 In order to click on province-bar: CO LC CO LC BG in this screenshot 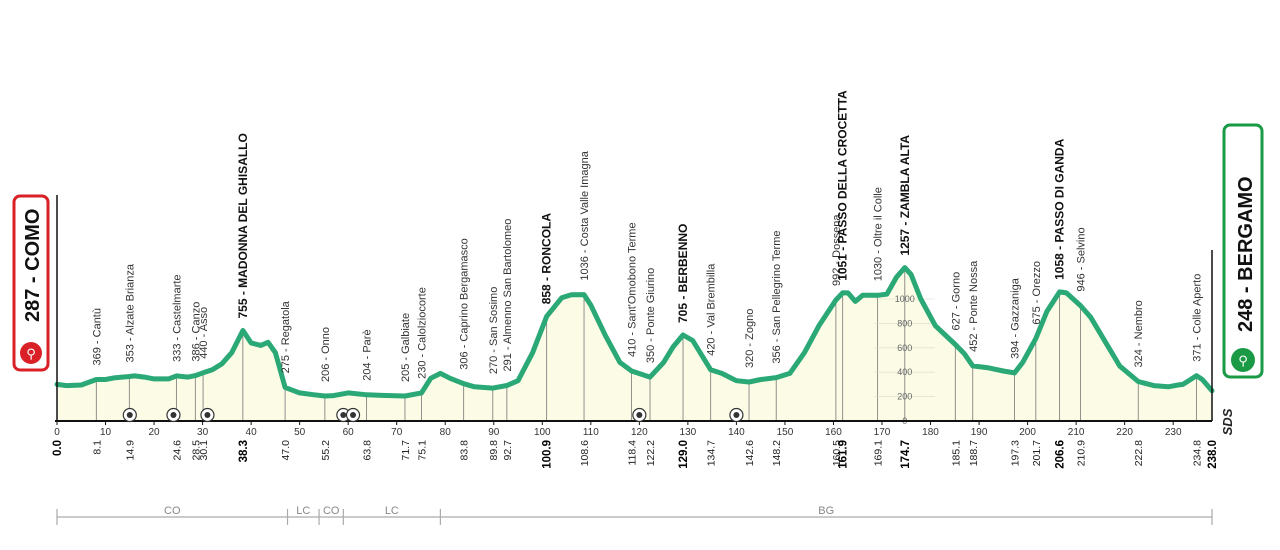, I will do `click(634, 515)`.